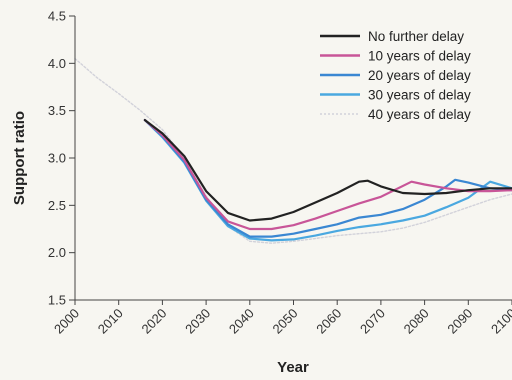 This screenshot has height=380, width=512. I want to click on y-axis-title: Support ratio, so click(19, 158).